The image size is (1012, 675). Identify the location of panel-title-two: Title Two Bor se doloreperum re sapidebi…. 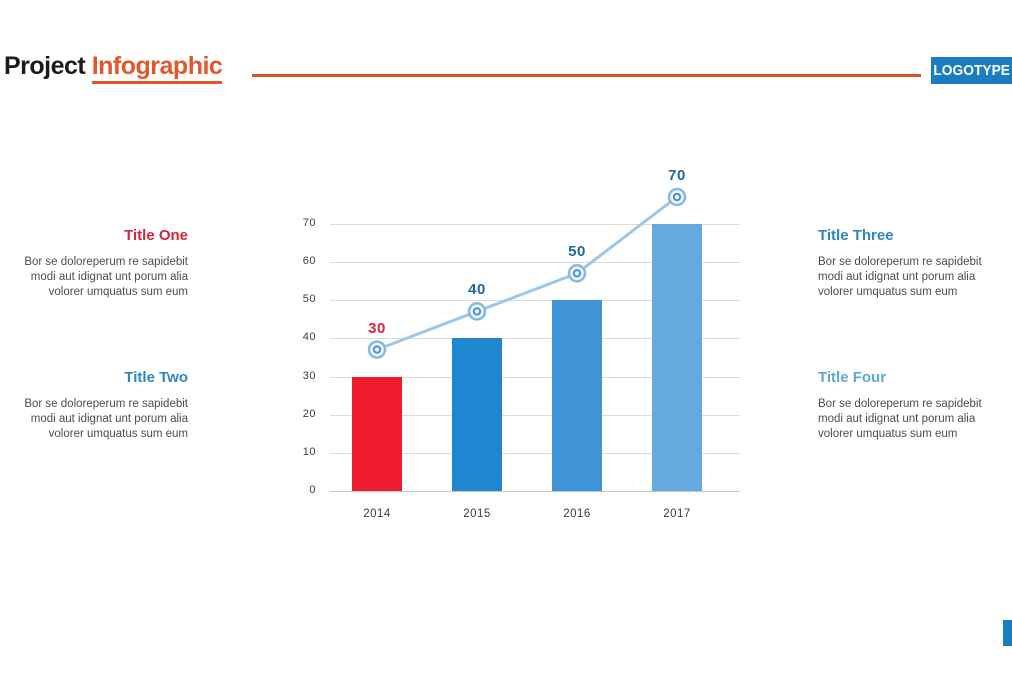
(98, 406).